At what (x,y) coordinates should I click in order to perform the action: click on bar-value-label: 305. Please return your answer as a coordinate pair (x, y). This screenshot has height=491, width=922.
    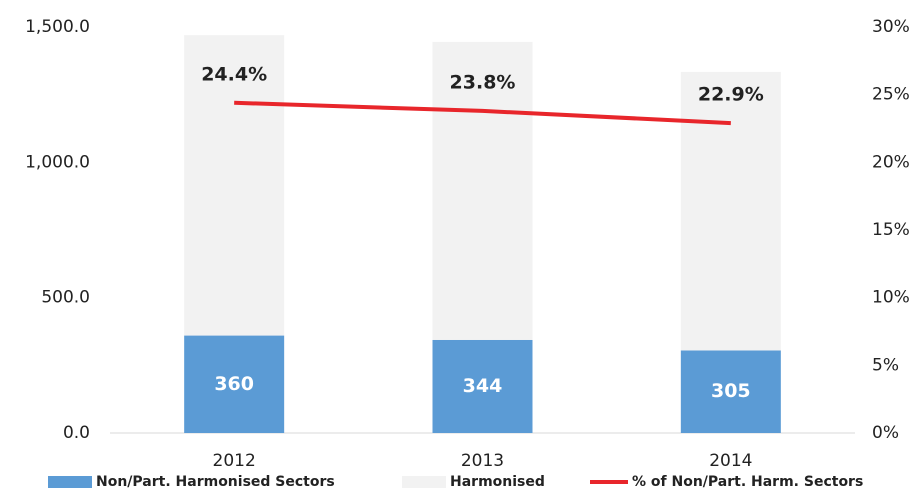
    Looking at the image, I should click on (731, 391).